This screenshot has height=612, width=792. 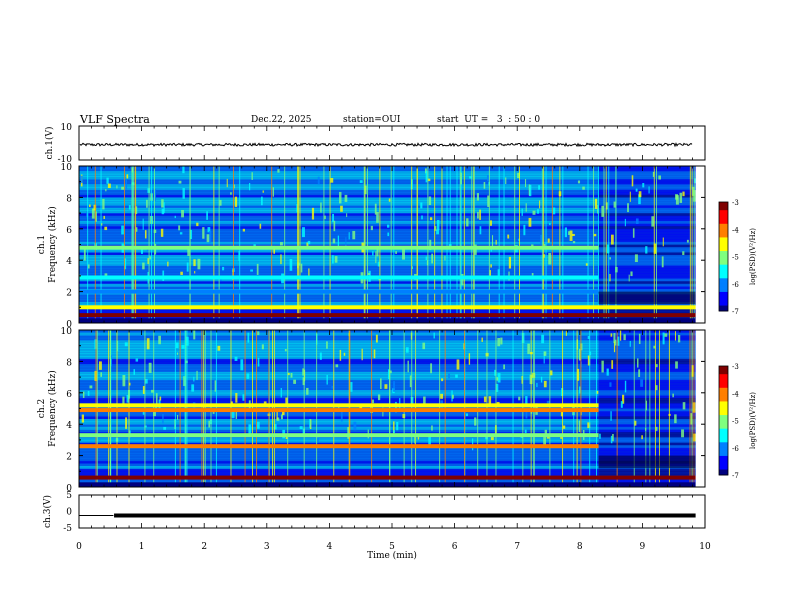 I want to click on spectrogram-ytick-label: 2, so click(x=69, y=294).